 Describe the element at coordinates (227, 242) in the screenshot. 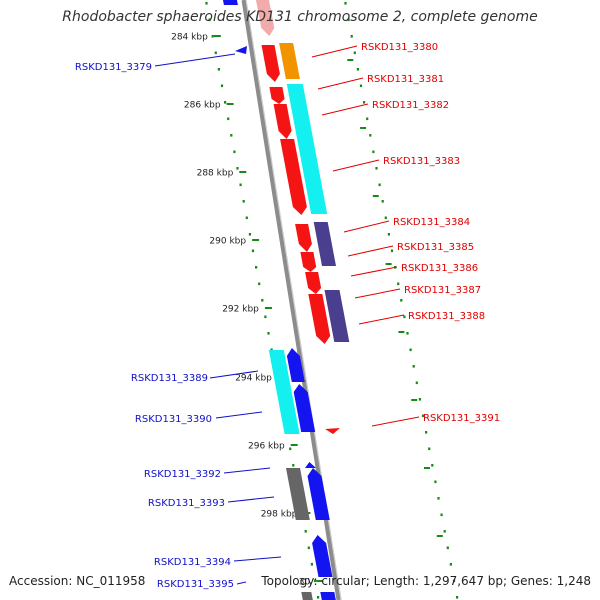

I see `tick-label: 290 kbp` at that location.